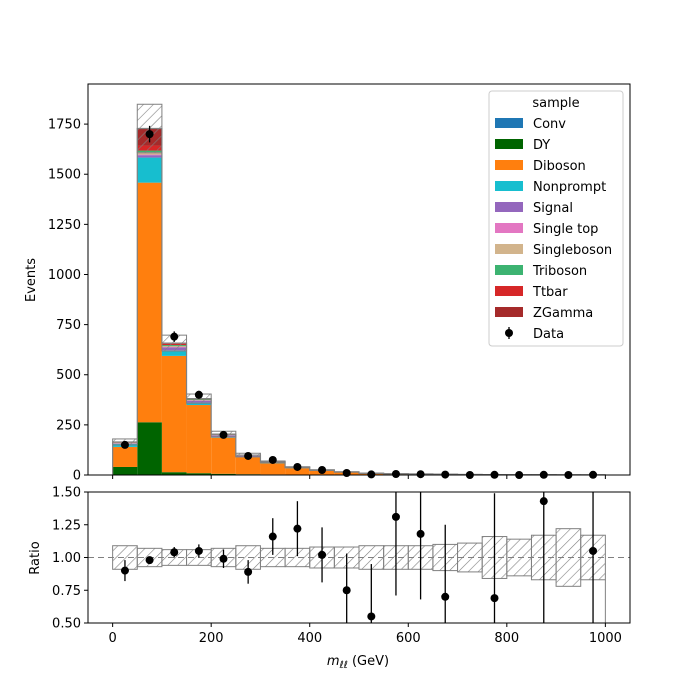 The height and width of the screenshot is (700, 700). I want to click on legend-entry-dy: DY, so click(522, 145).